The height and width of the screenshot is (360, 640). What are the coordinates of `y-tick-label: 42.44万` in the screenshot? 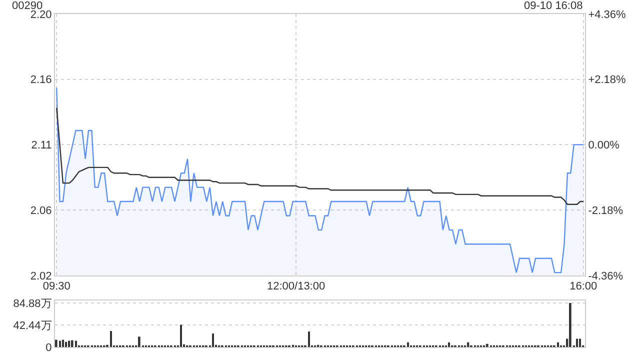 It's located at (32, 326).